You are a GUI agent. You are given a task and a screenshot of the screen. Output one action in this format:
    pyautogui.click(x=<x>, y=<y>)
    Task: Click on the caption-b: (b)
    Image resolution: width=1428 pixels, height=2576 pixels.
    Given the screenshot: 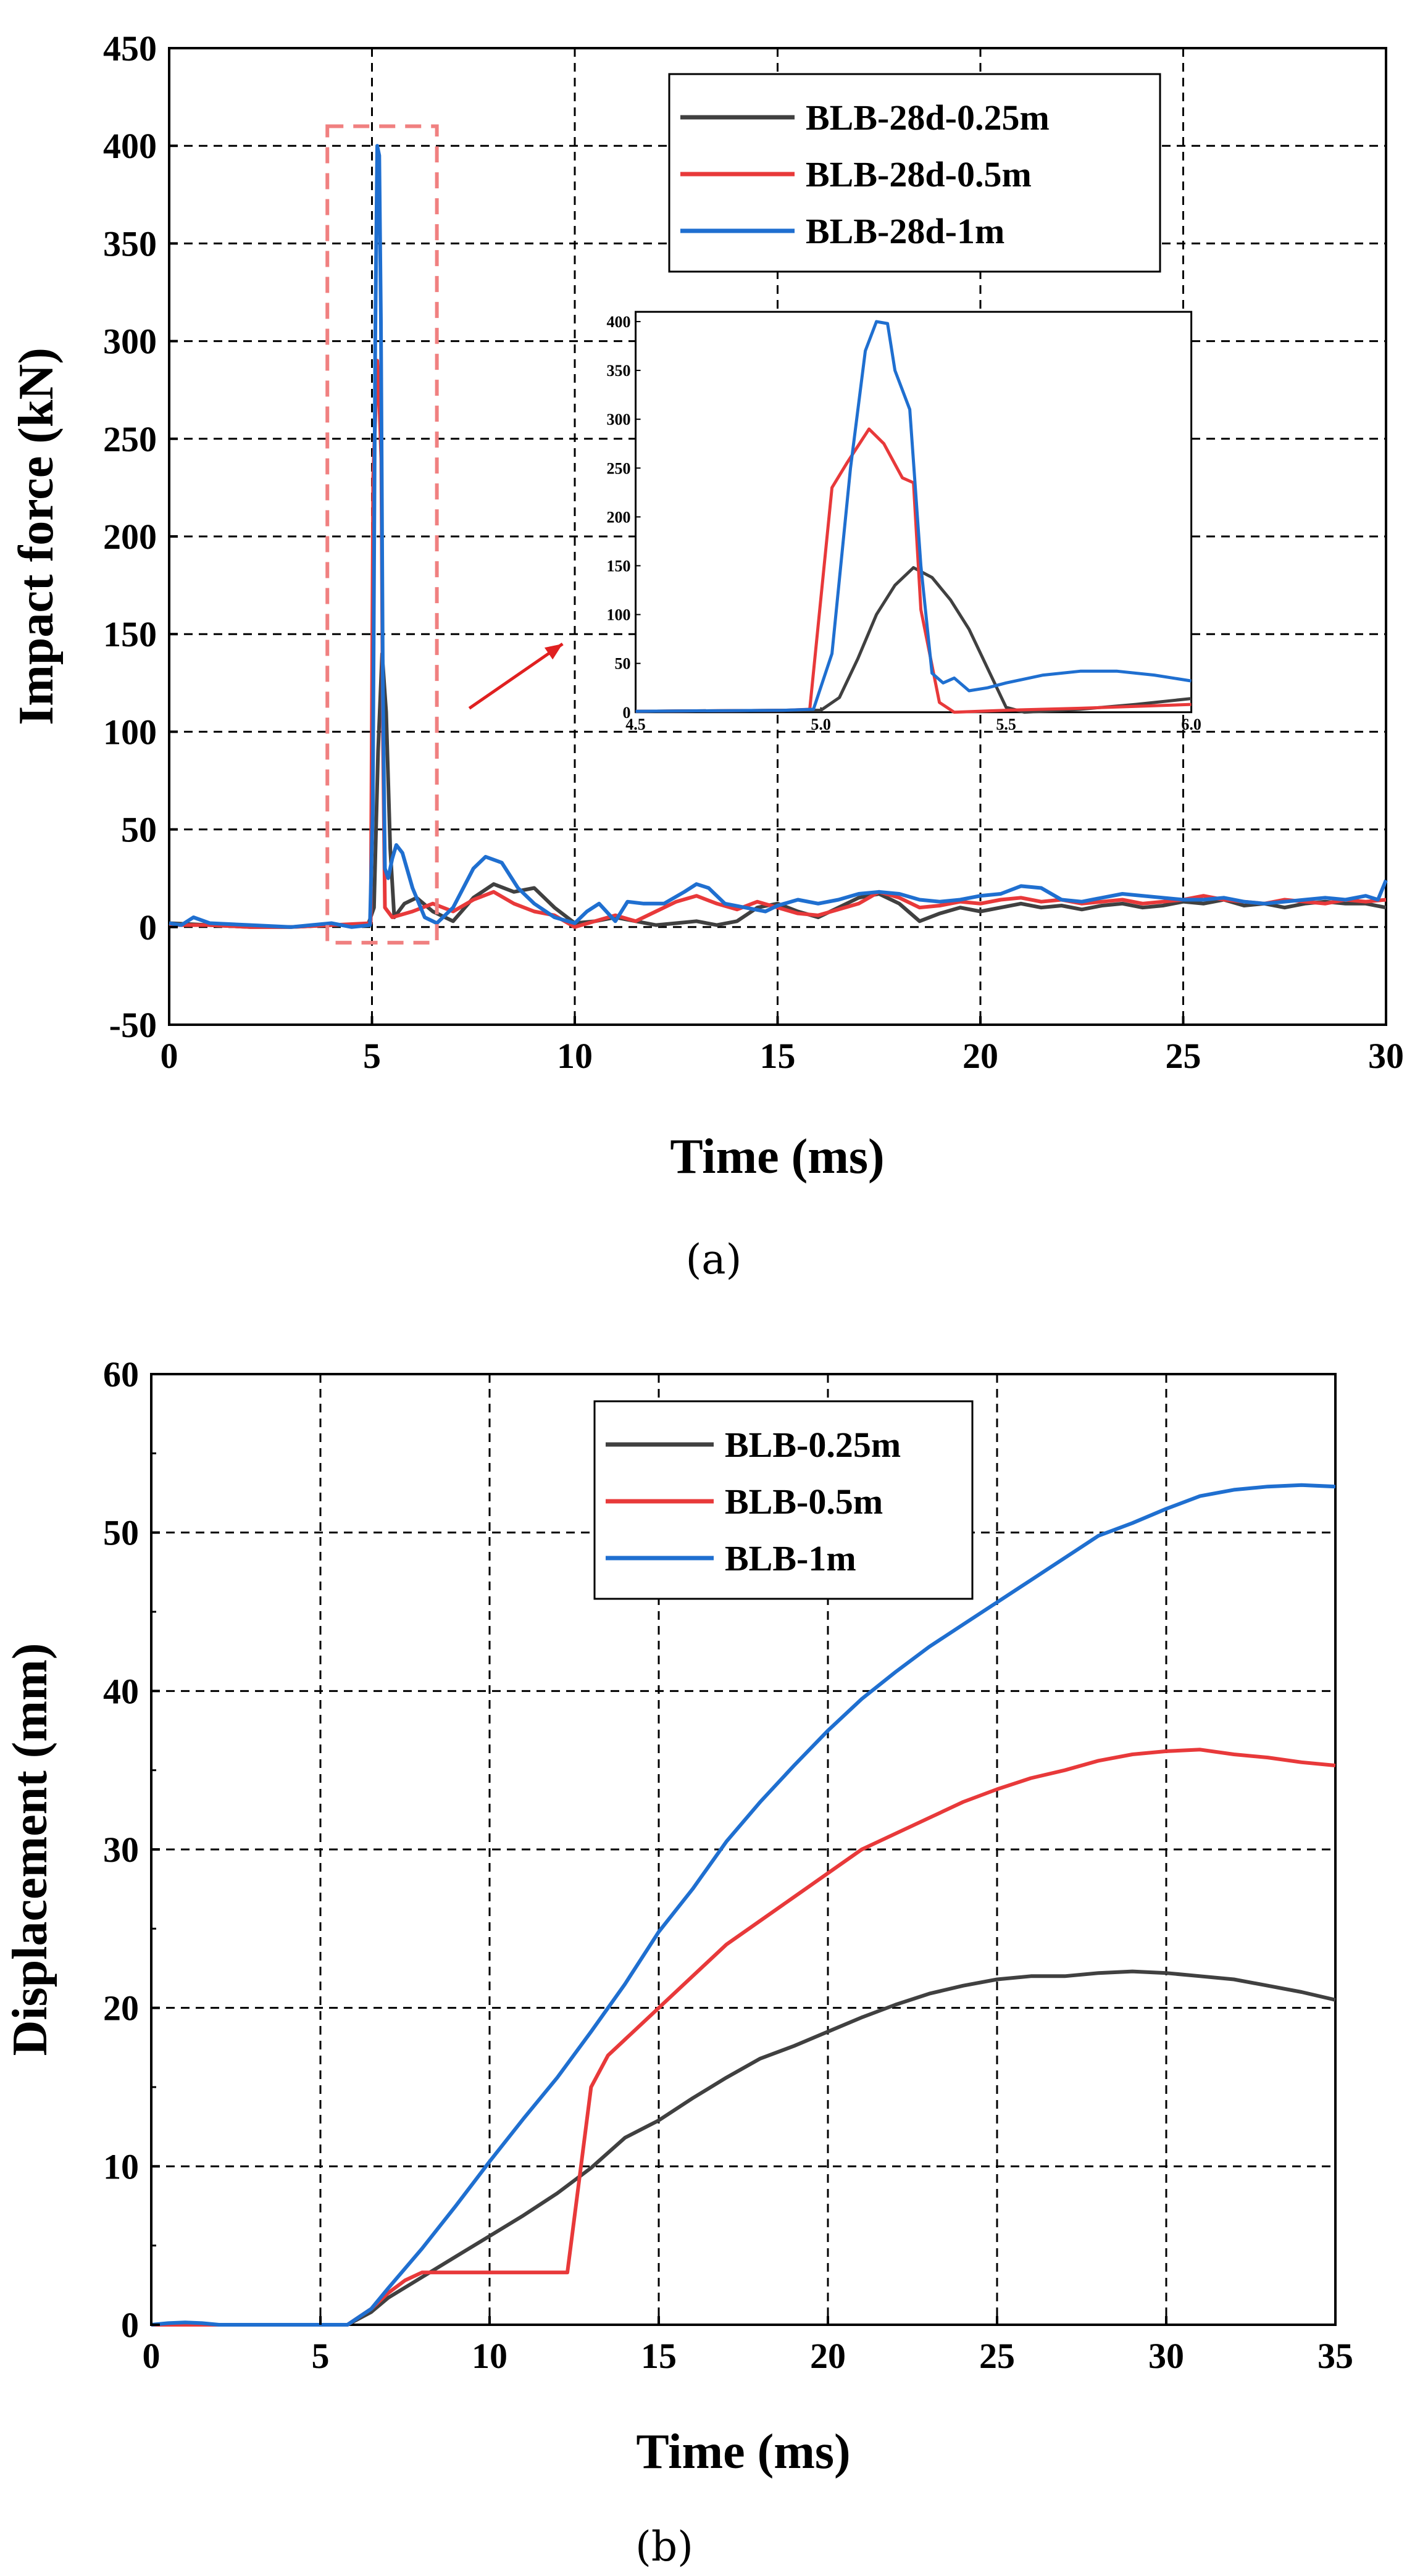 What is the action you would take?
    pyautogui.click(x=664, y=2546)
    